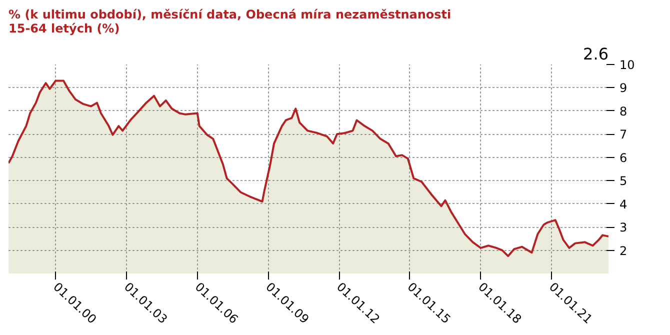 The width and height of the screenshot is (670, 335). I want to click on y-tick-label: 8, so click(624, 111).